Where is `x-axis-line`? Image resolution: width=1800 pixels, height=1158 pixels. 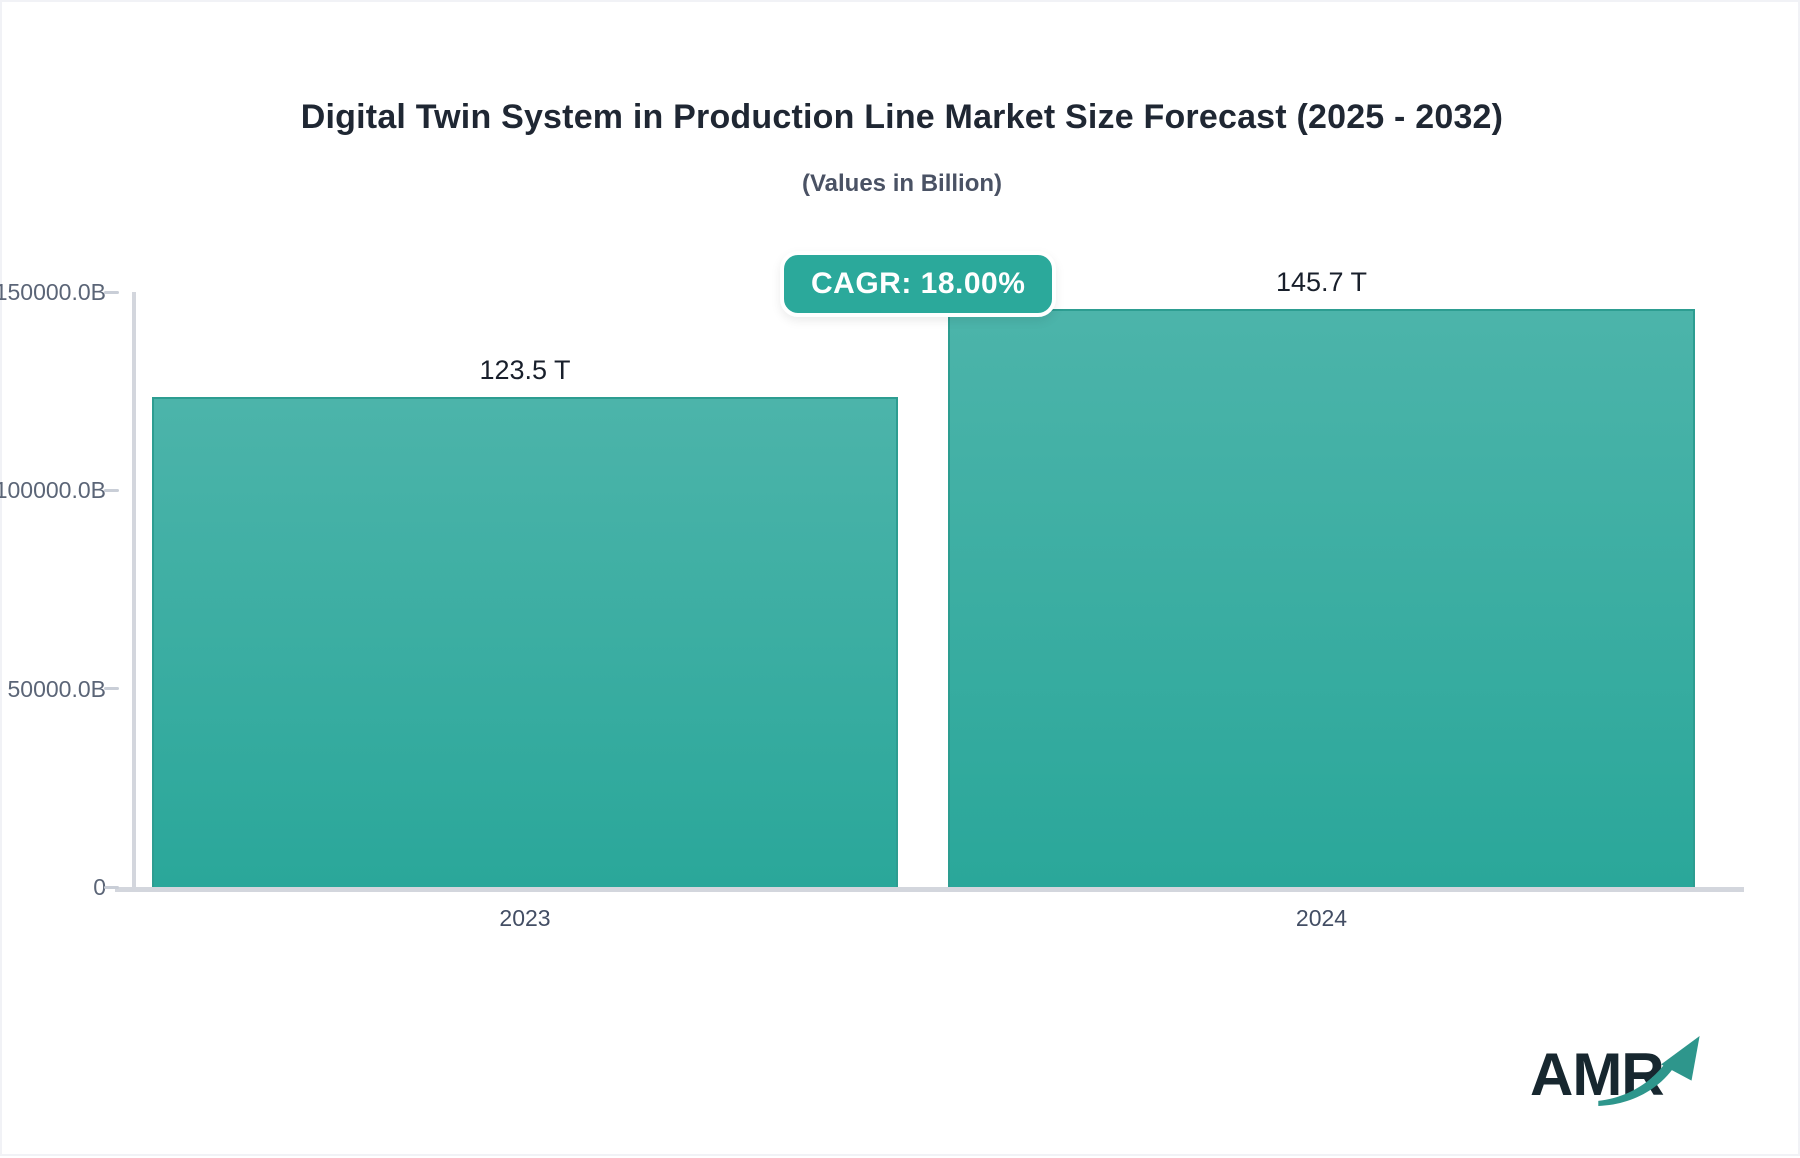
x-axis-line is located at coordinates (929, 889).